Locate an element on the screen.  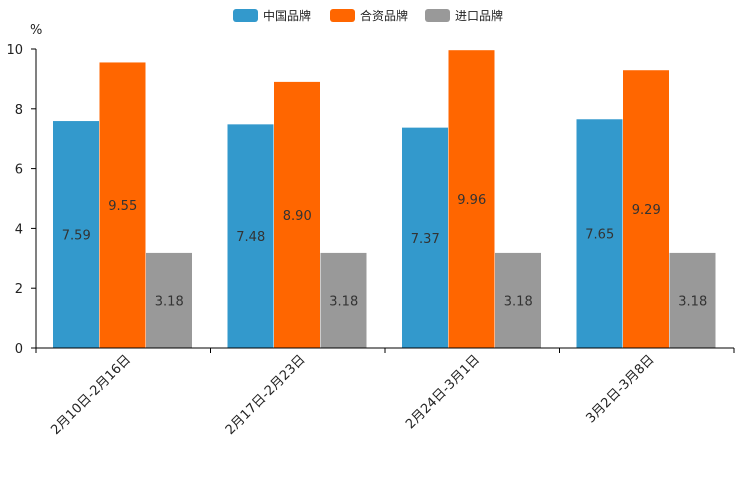
bar-value-label: 7.65 is located at coordinates (599, 235).